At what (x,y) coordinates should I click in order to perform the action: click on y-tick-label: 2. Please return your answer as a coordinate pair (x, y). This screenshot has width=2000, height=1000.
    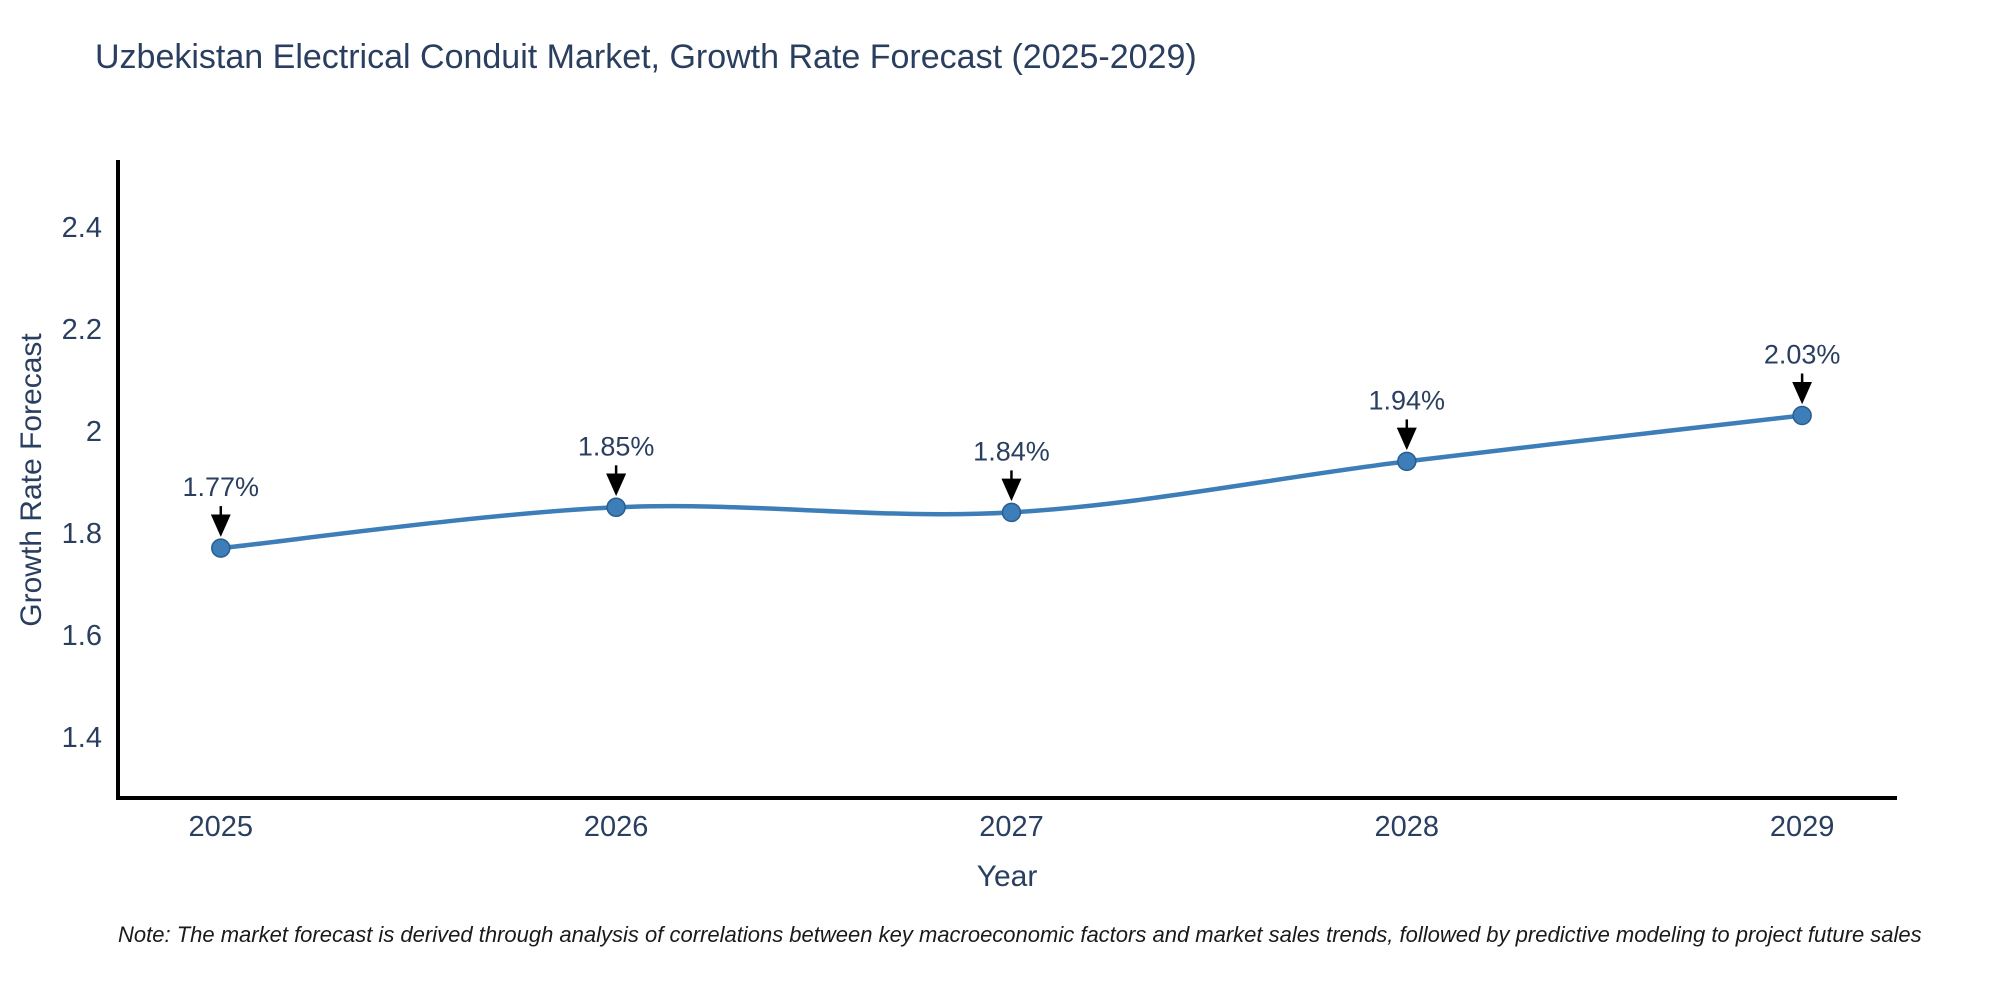
    Looking at the image, I should click on (94, 432).